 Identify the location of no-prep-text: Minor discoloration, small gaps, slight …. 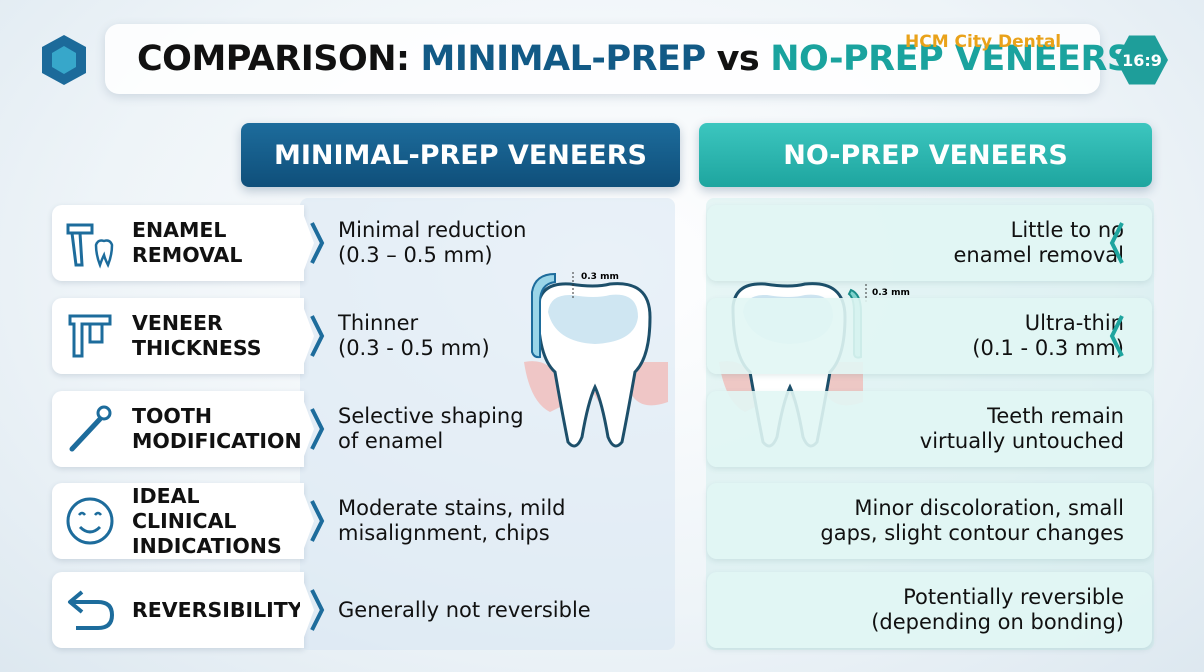
(972, 520).